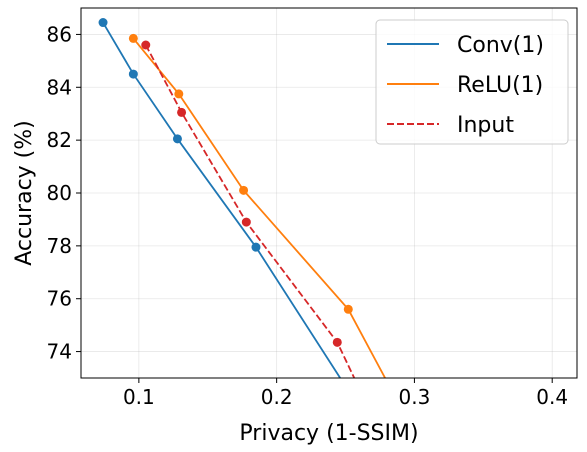 Image resolution: width=587 pixels, height=452 pixels. What do you see at coordinates (277, 397) in the screenshot?
I see `x-tick-label: 0.2` at bounding box center [277, 397].